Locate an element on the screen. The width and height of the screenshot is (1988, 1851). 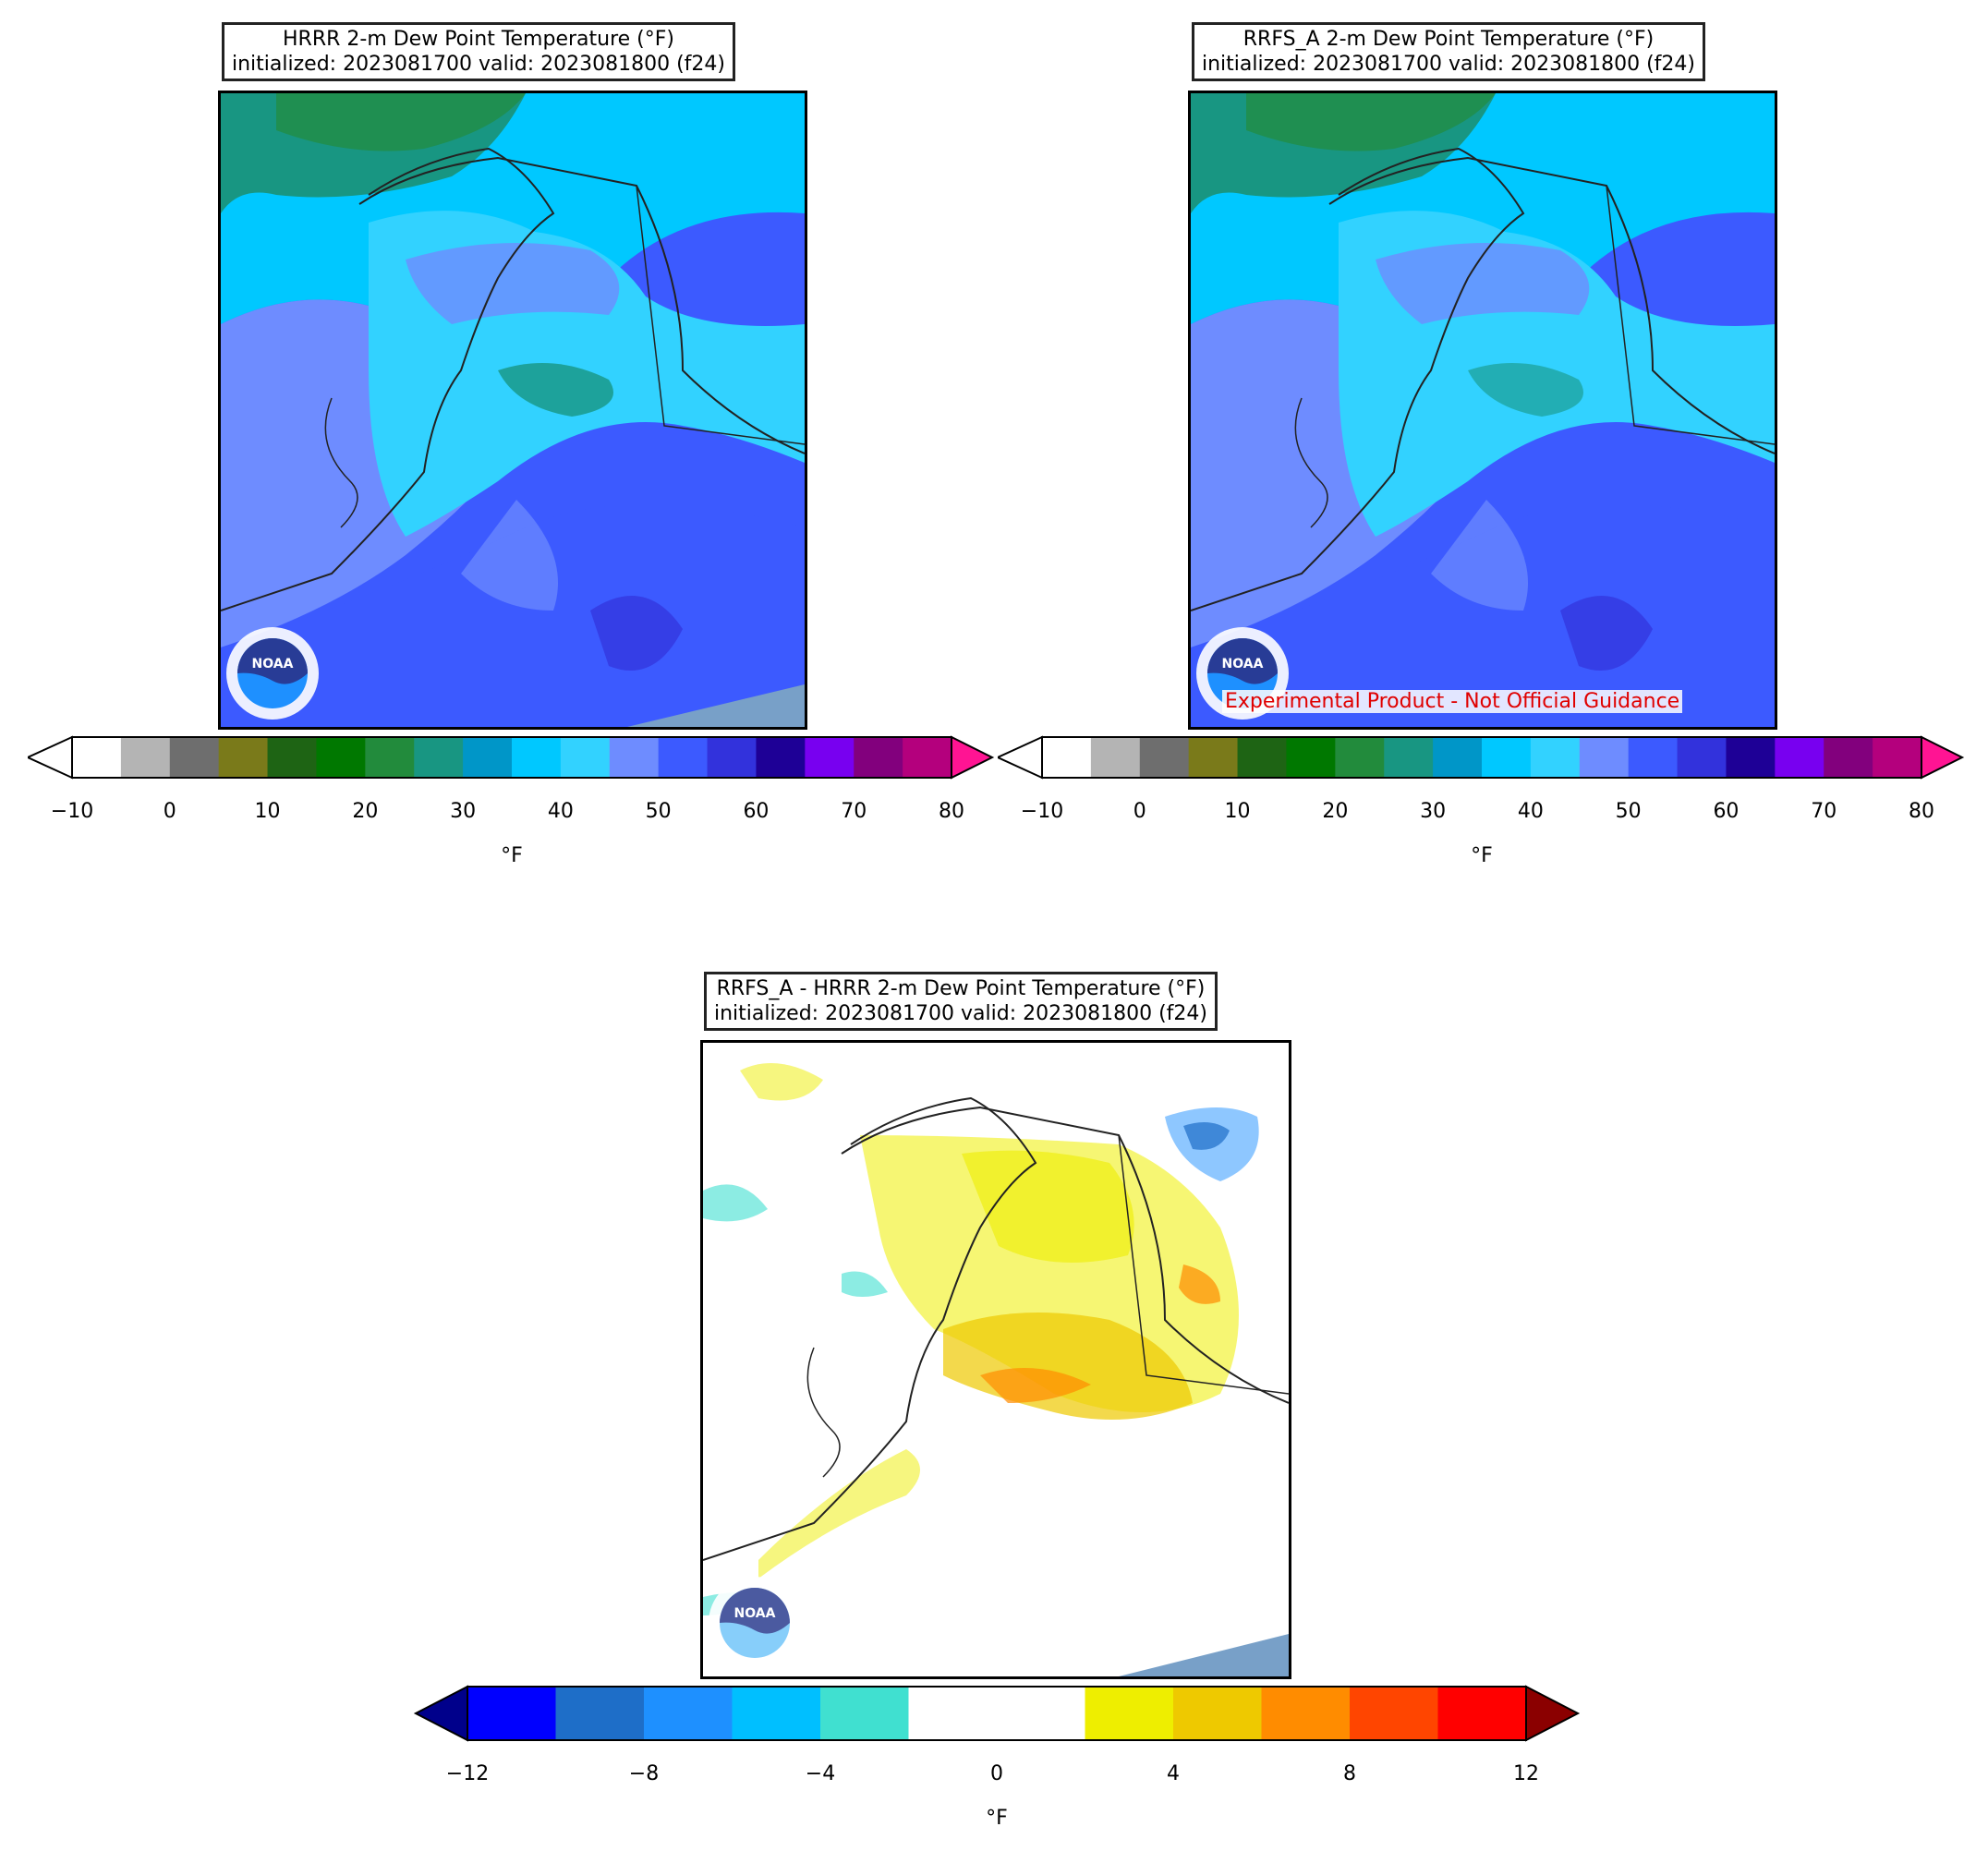
colorbar-hrrr-unit: °F is located at coordinates (512, 856).